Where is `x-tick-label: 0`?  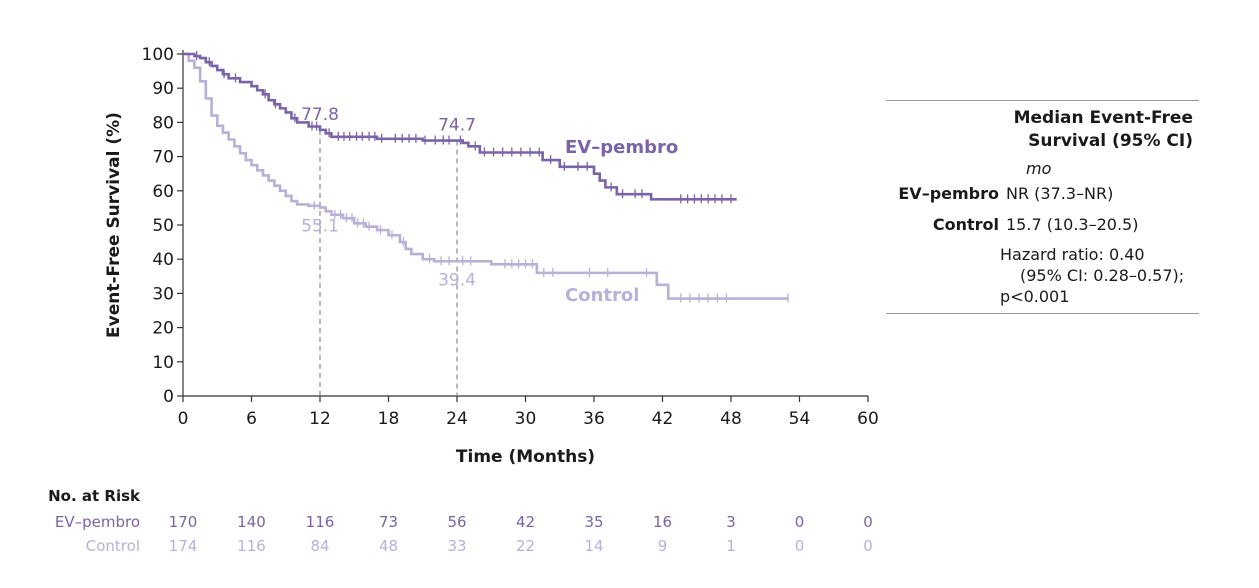
x-tick-label: 0 is located at coordinates (183, 419).